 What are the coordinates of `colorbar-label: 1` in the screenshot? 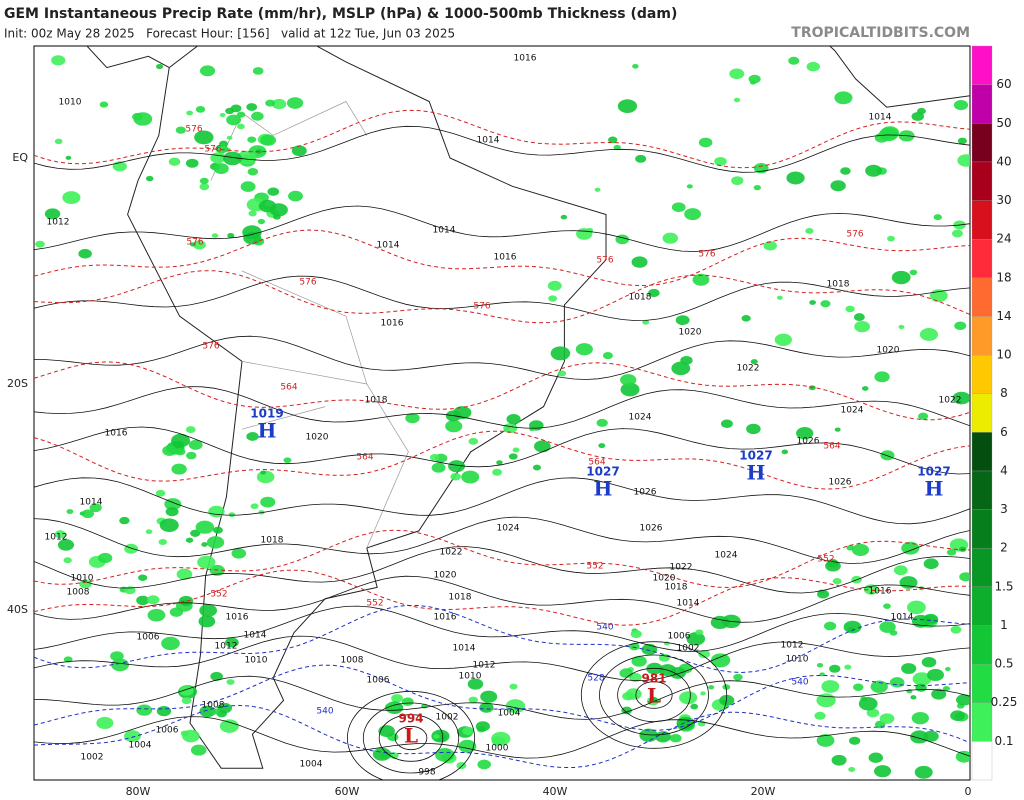 It's located at (1004, 625).